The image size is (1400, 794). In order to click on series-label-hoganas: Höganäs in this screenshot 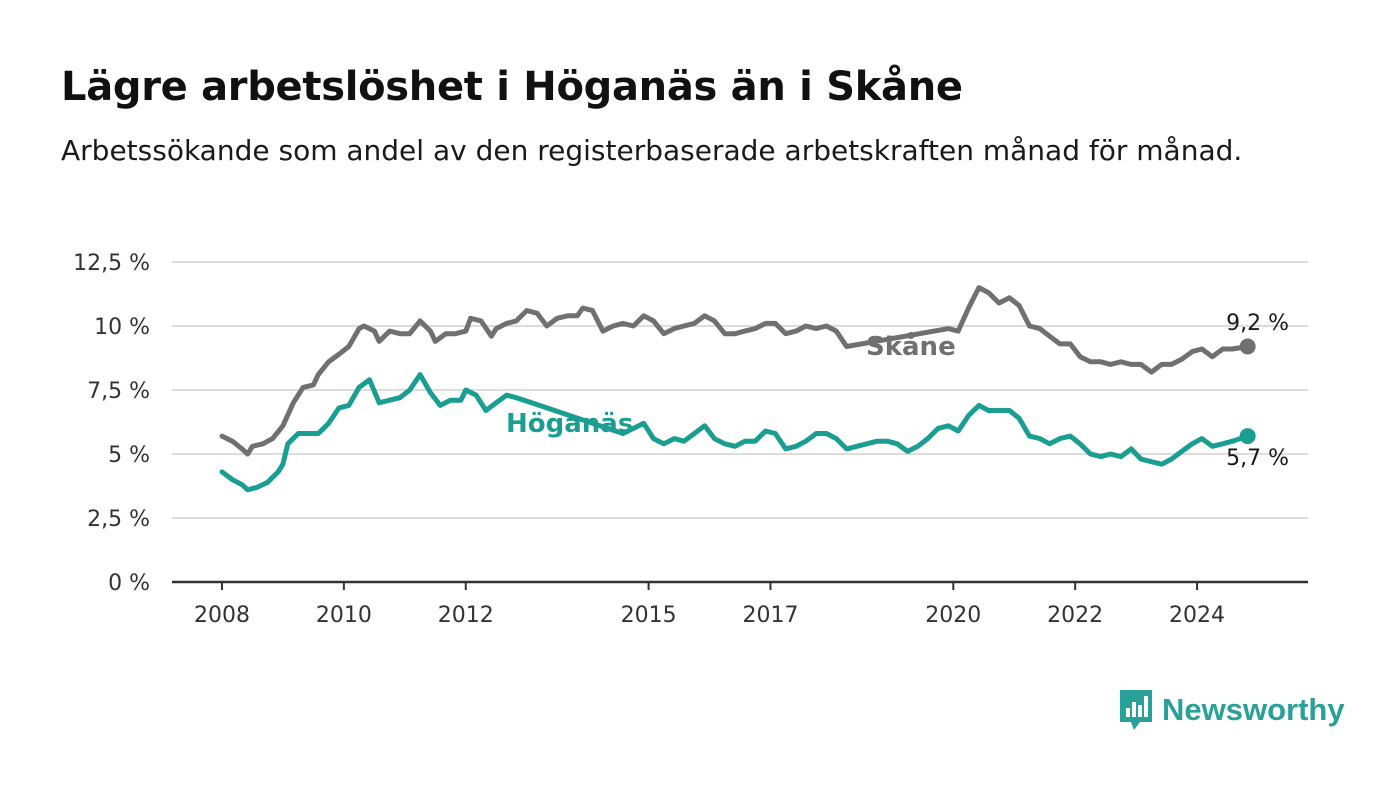, I will do `click(569, 424)`.